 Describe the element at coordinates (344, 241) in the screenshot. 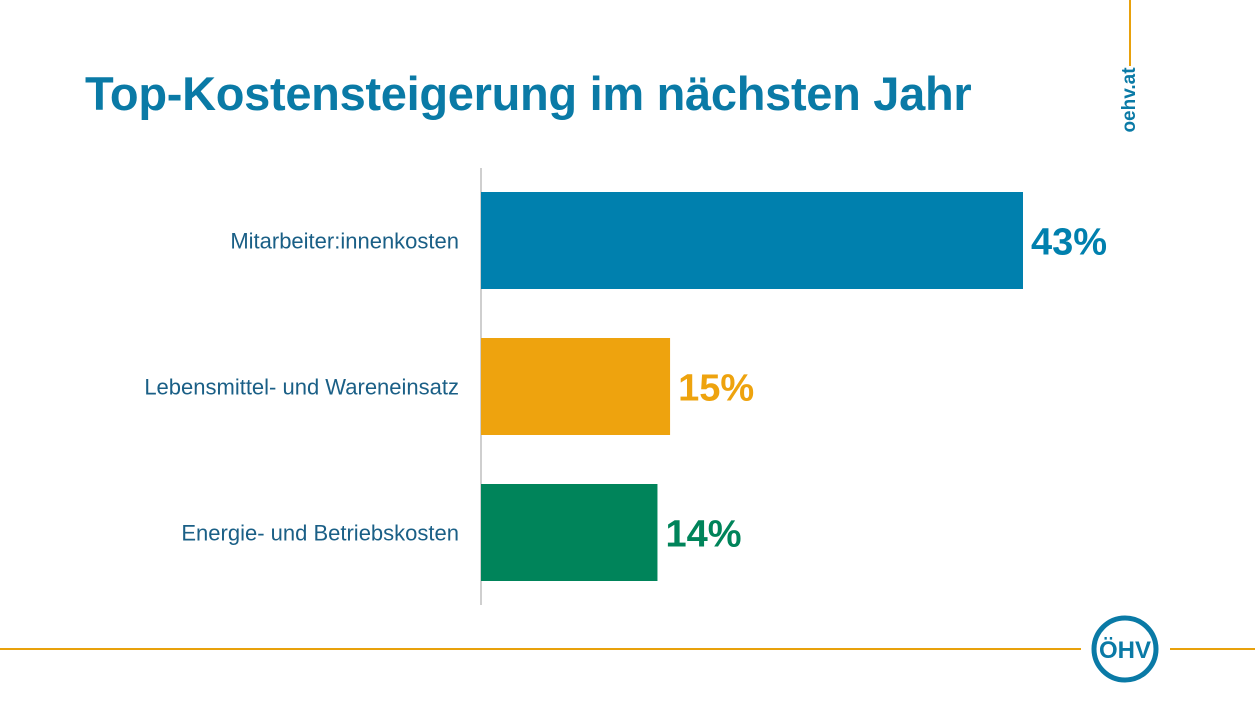

I see `category-label-0: Mitarbeiter:innenkosten` at that location.